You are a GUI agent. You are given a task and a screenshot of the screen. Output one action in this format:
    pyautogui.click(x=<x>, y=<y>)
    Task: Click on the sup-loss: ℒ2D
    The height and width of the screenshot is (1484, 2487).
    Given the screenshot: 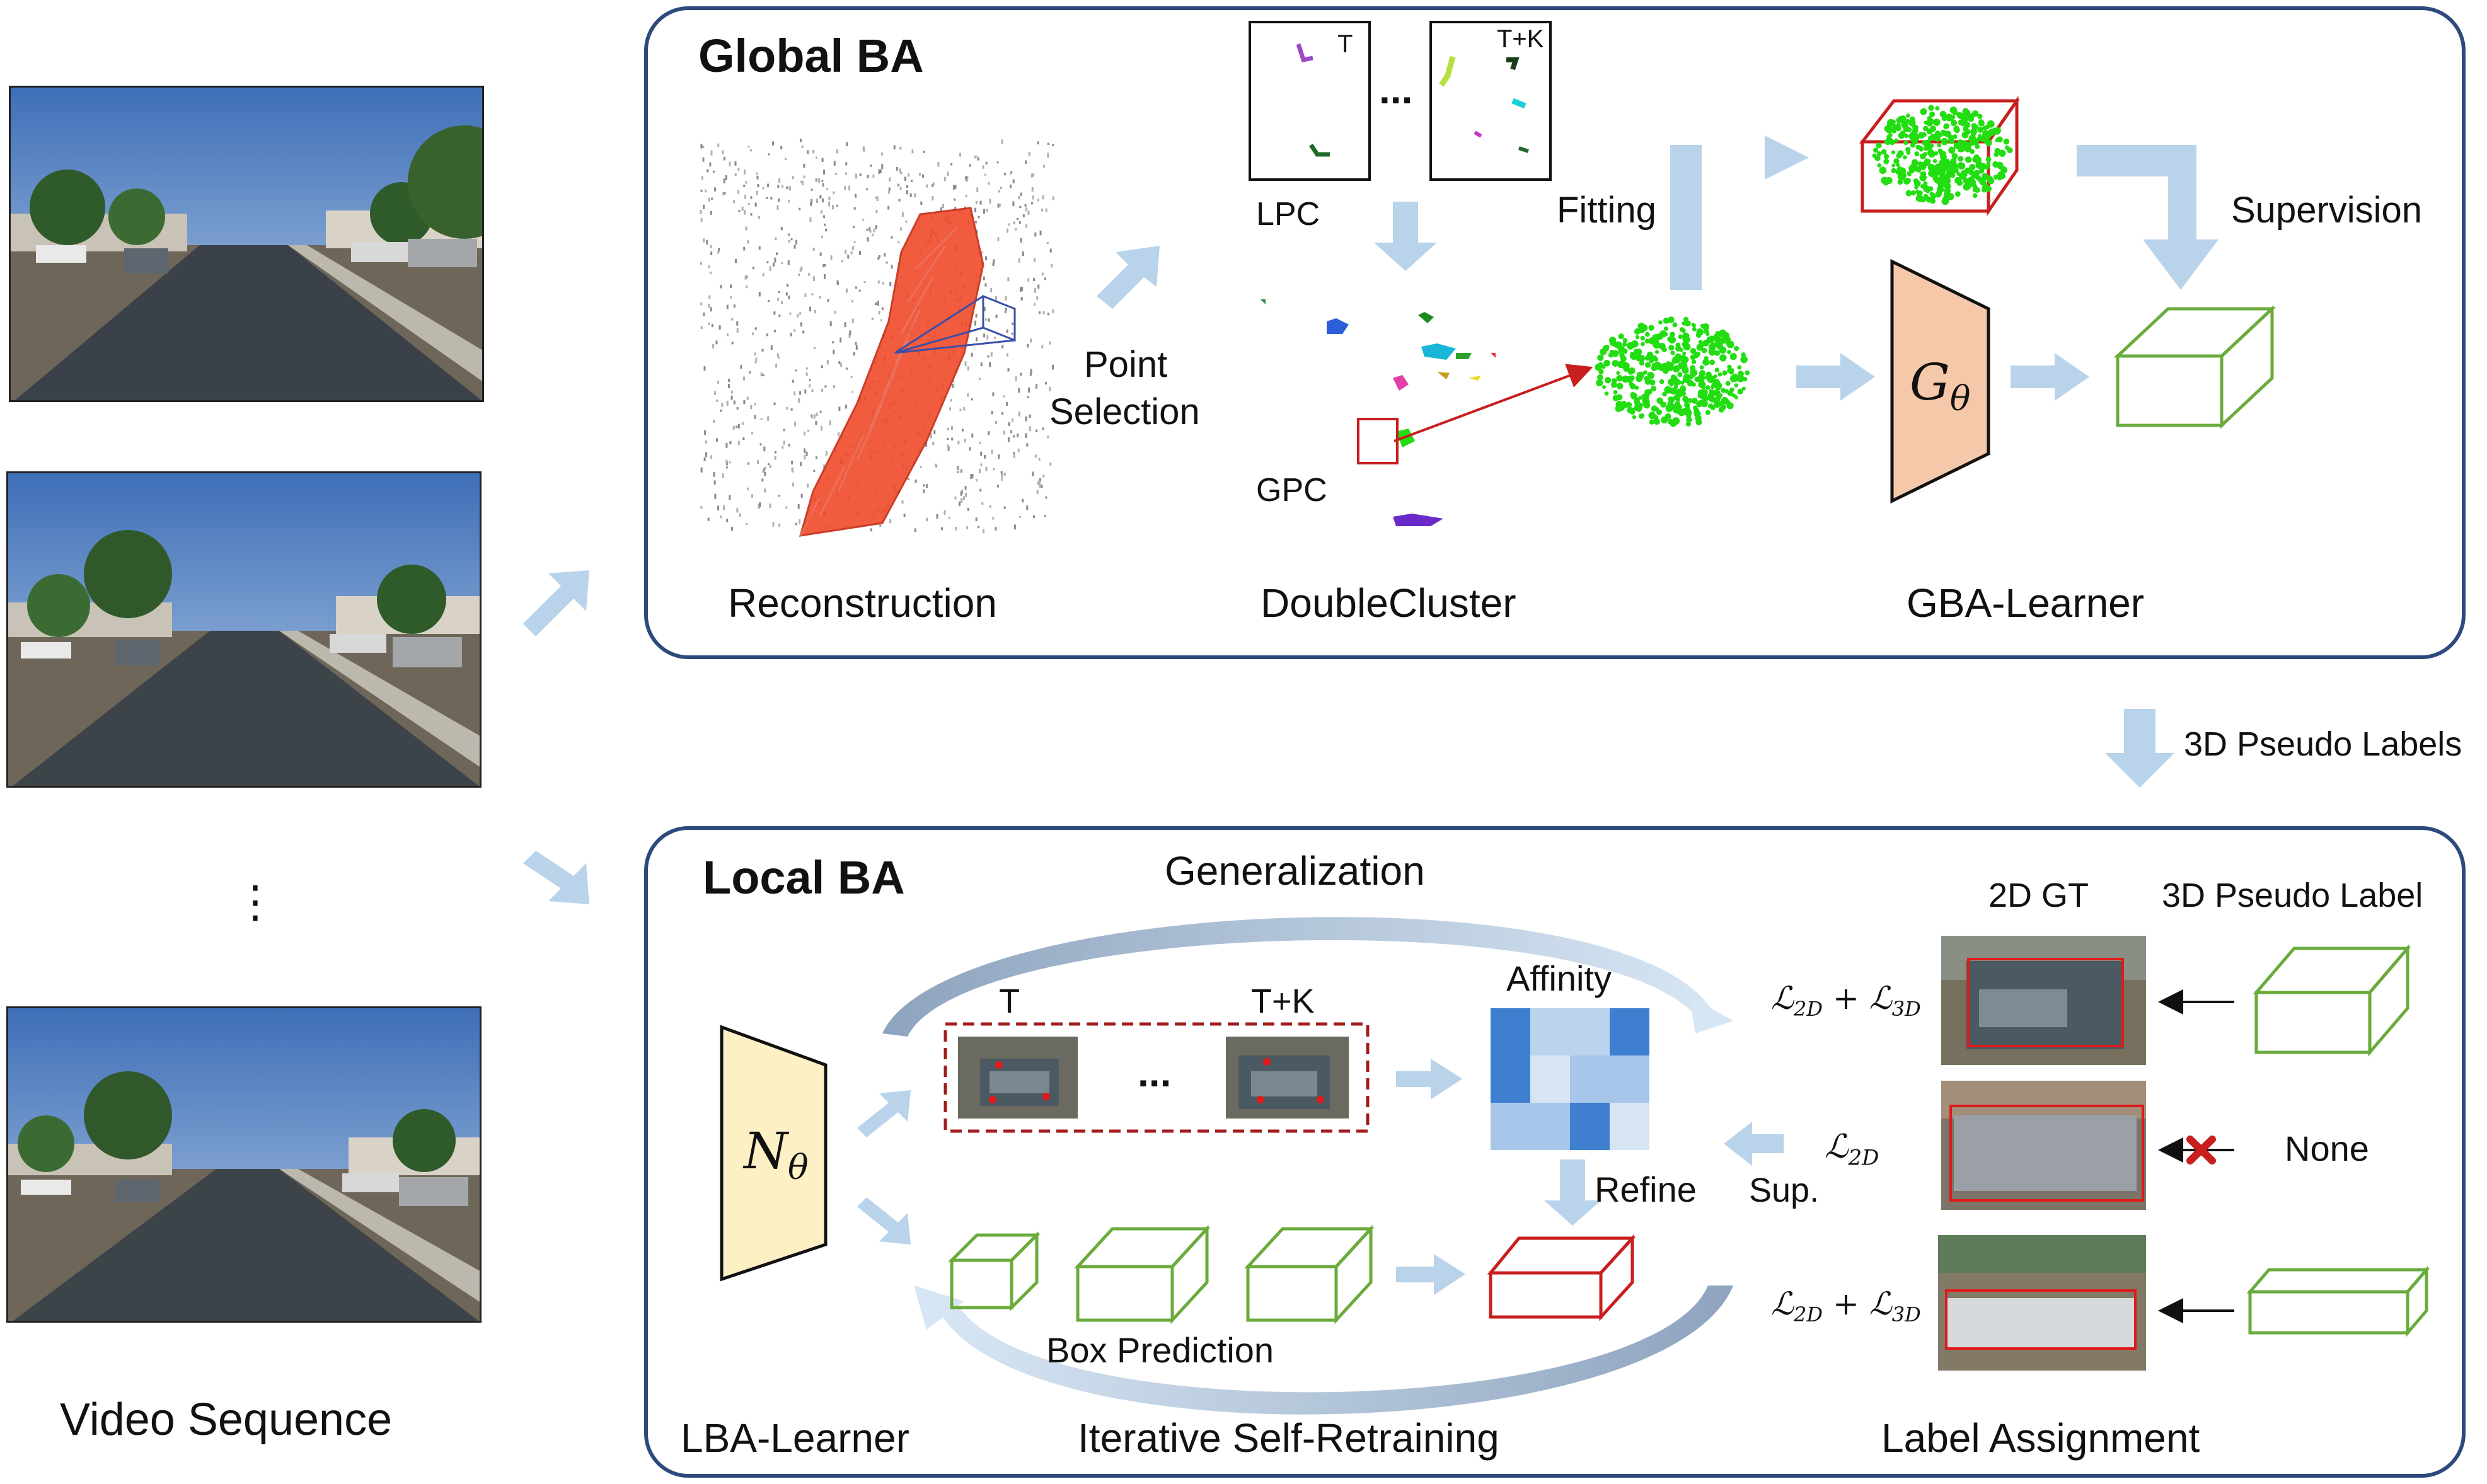 What is the action you would take?
    pyautogui.click(x=1852, y=1149)
    